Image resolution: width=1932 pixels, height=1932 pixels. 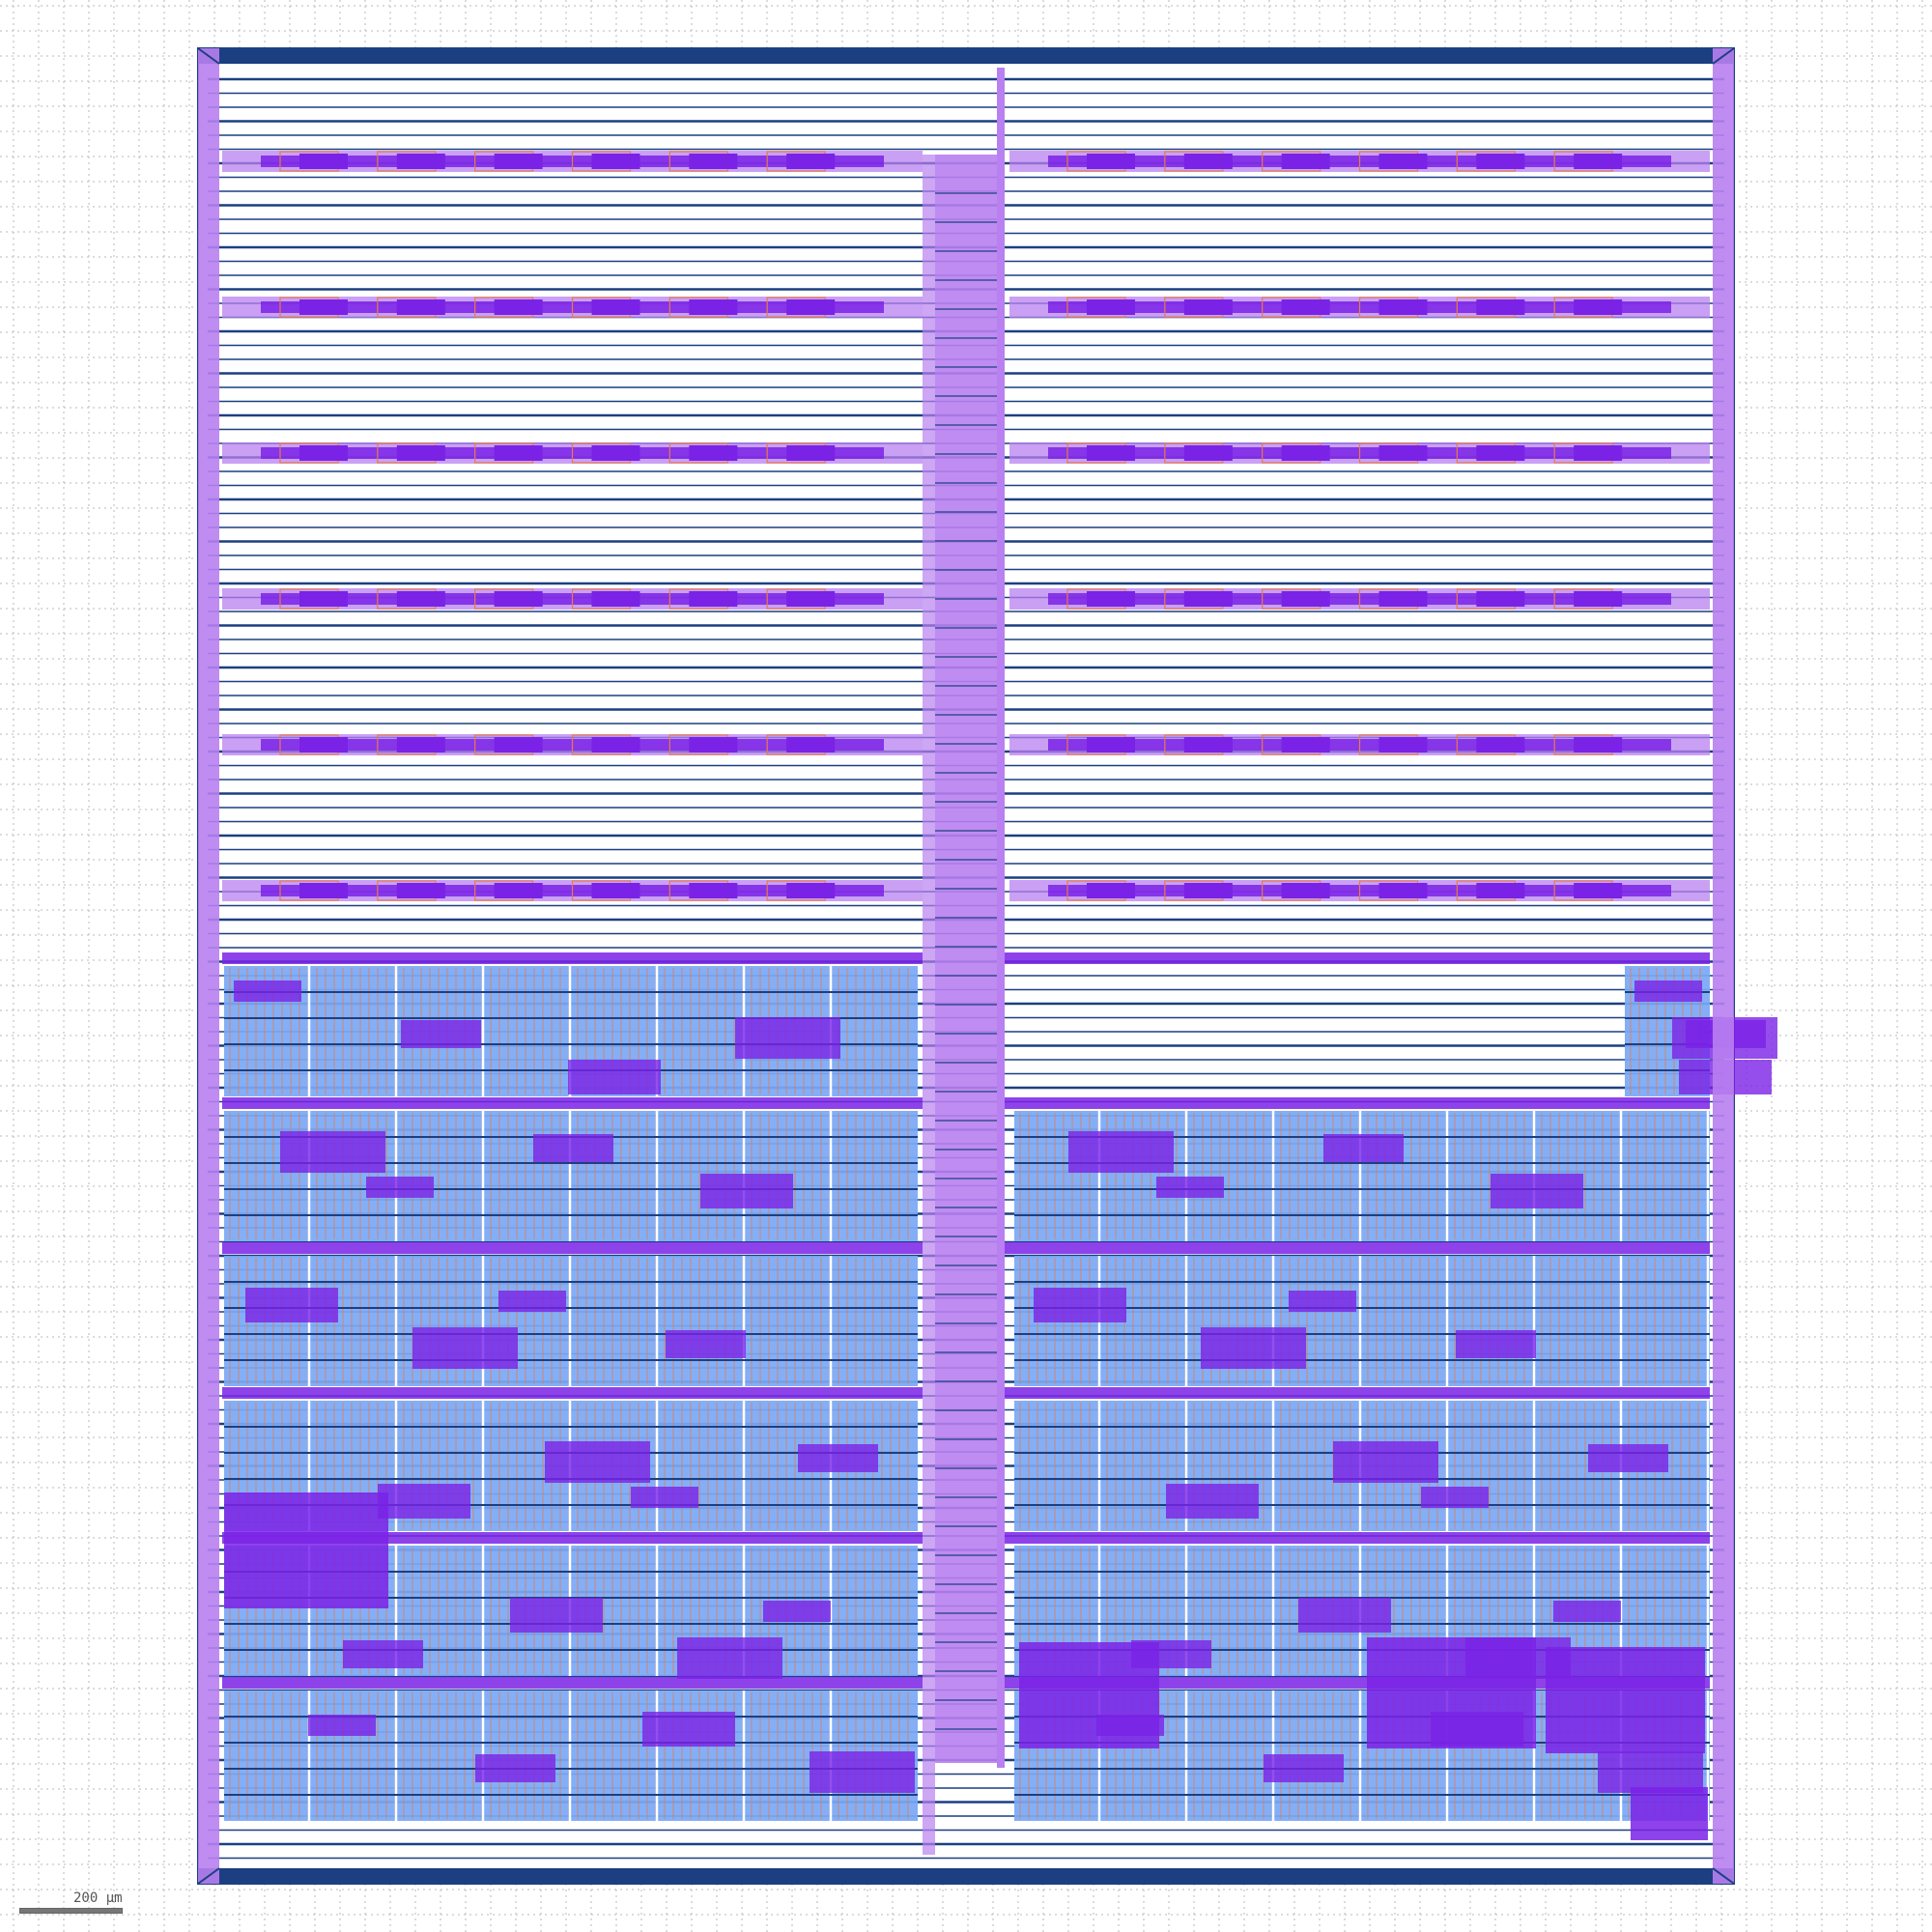 What do you see at coordinates (966, 1876) in the screenshot?
I see `pad-ring-bottom` at bounding box center [966, 1876].